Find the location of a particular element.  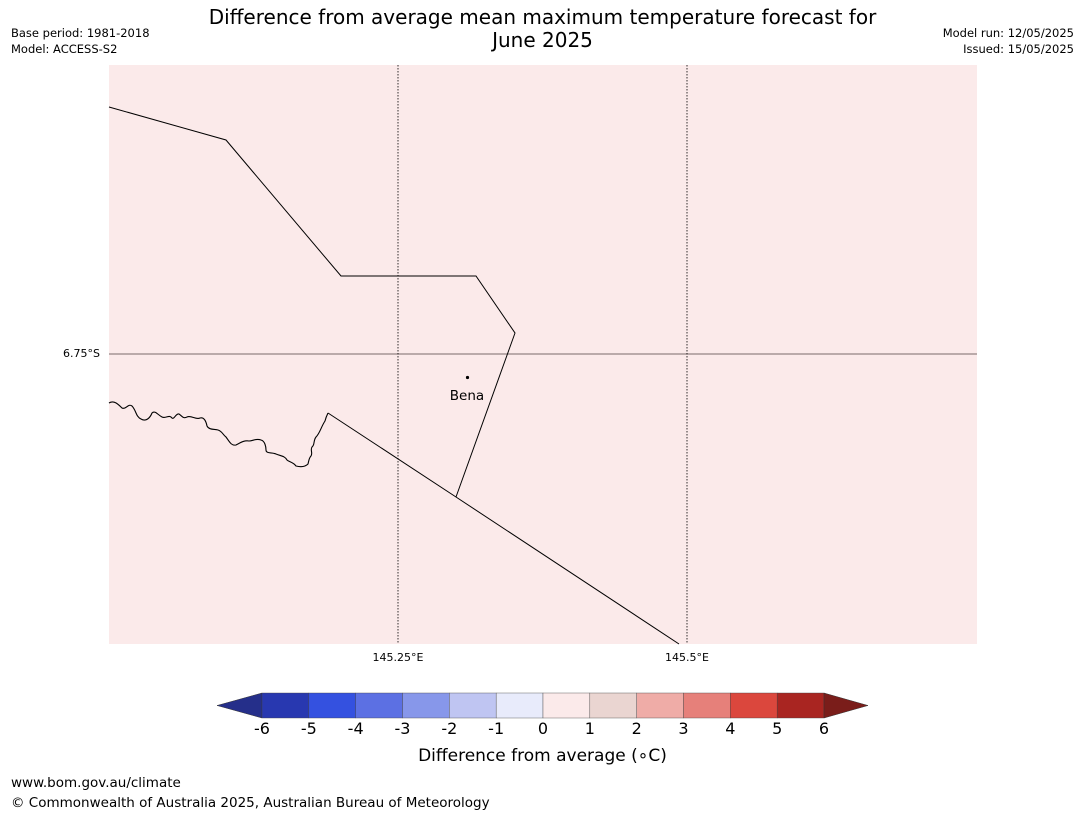

issued-text: Issued: 15/05/2025 is located at coordinates (1018, 49).